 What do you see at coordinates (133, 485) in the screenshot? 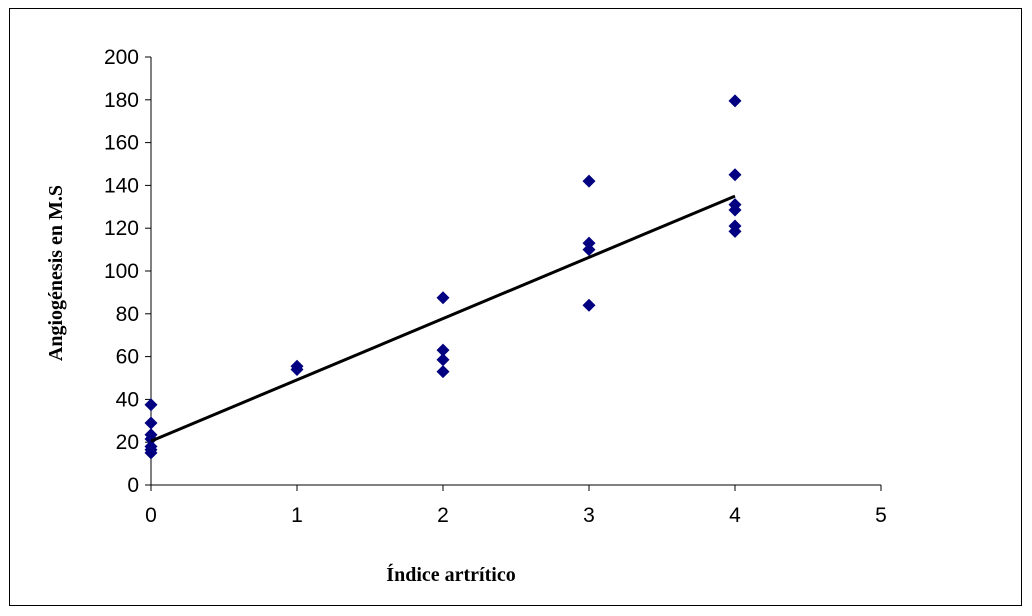
I see `y-tick-label: 0` at bounding box center [133, 485].